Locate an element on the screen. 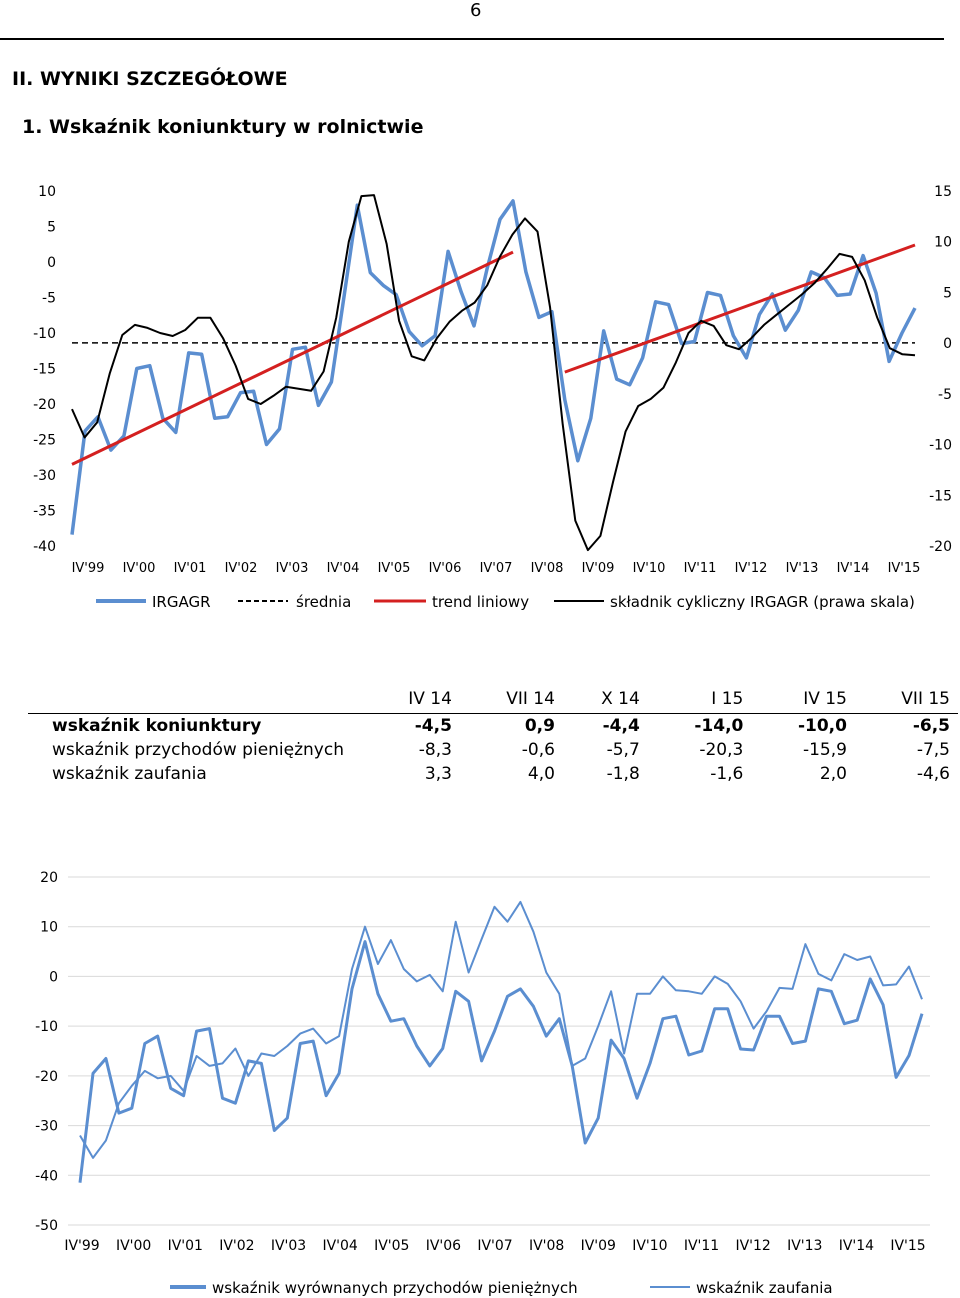 The height and width of the screenshot is (1298, 960). table-cell: -10,0 is located at coordinates (822, 726).